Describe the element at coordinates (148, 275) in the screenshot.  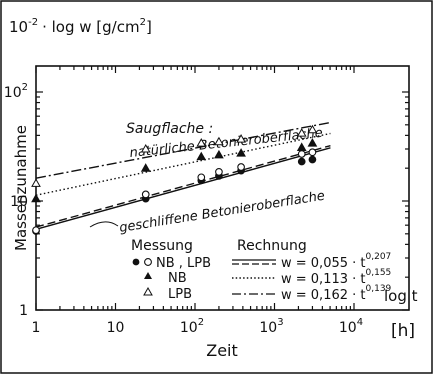
I see `legend-marker-filled-triangle` at that location.